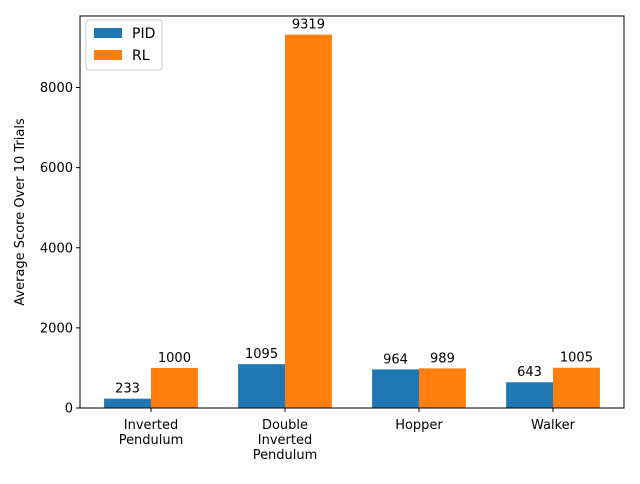 Image resolution: width=640 pixels, height=484 pixels. Describe the element at coordinates (261, 354) in the screenshot. I see `data-label-pid-1: 1095` at that location.